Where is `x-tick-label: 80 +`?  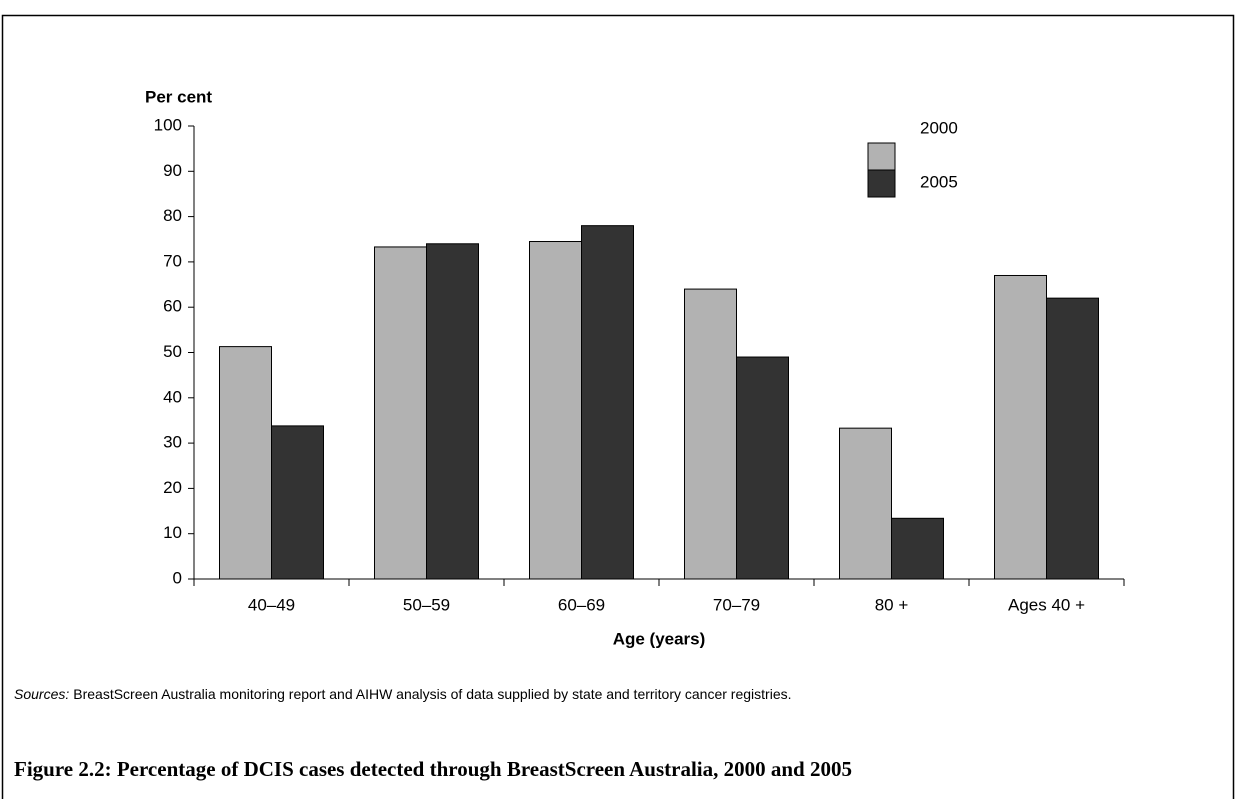
x-tick-label: 80 + is located at coordinates (892, 604).